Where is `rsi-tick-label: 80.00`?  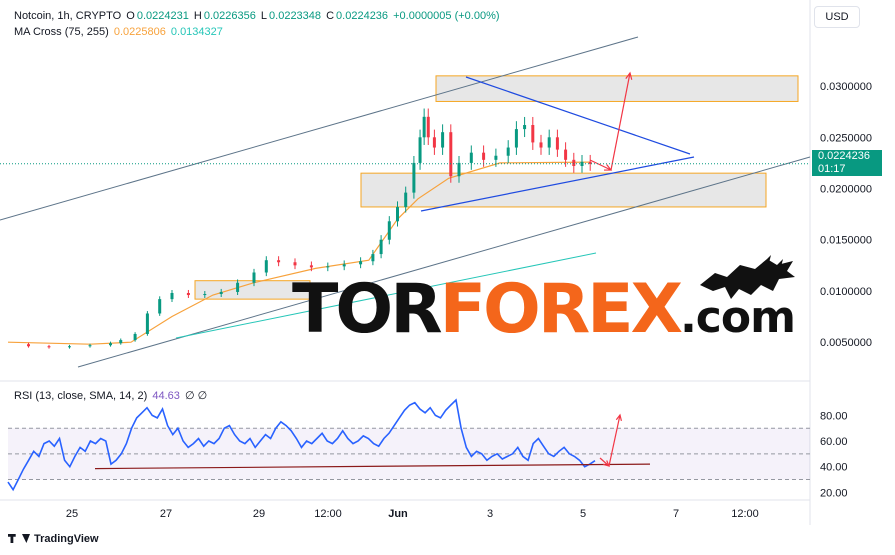
rsi-tick-label: 80.00 is located at coordinates (834, 416).